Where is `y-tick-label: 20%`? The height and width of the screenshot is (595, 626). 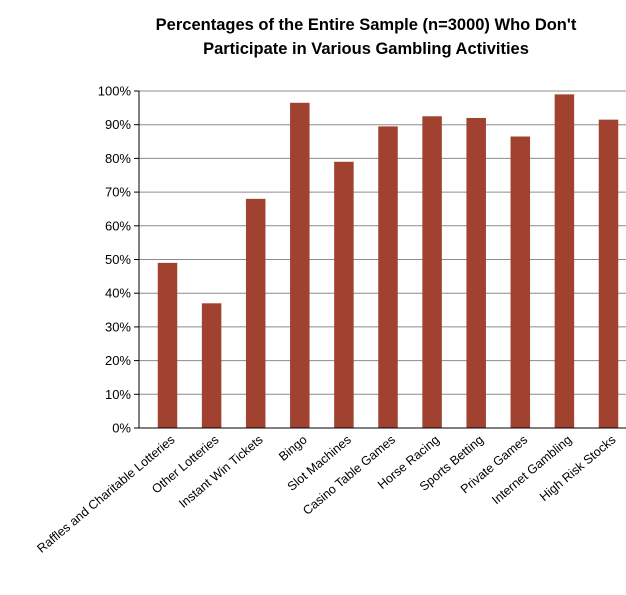
y-tick-label: 20% is located at coordinates (118, 360).